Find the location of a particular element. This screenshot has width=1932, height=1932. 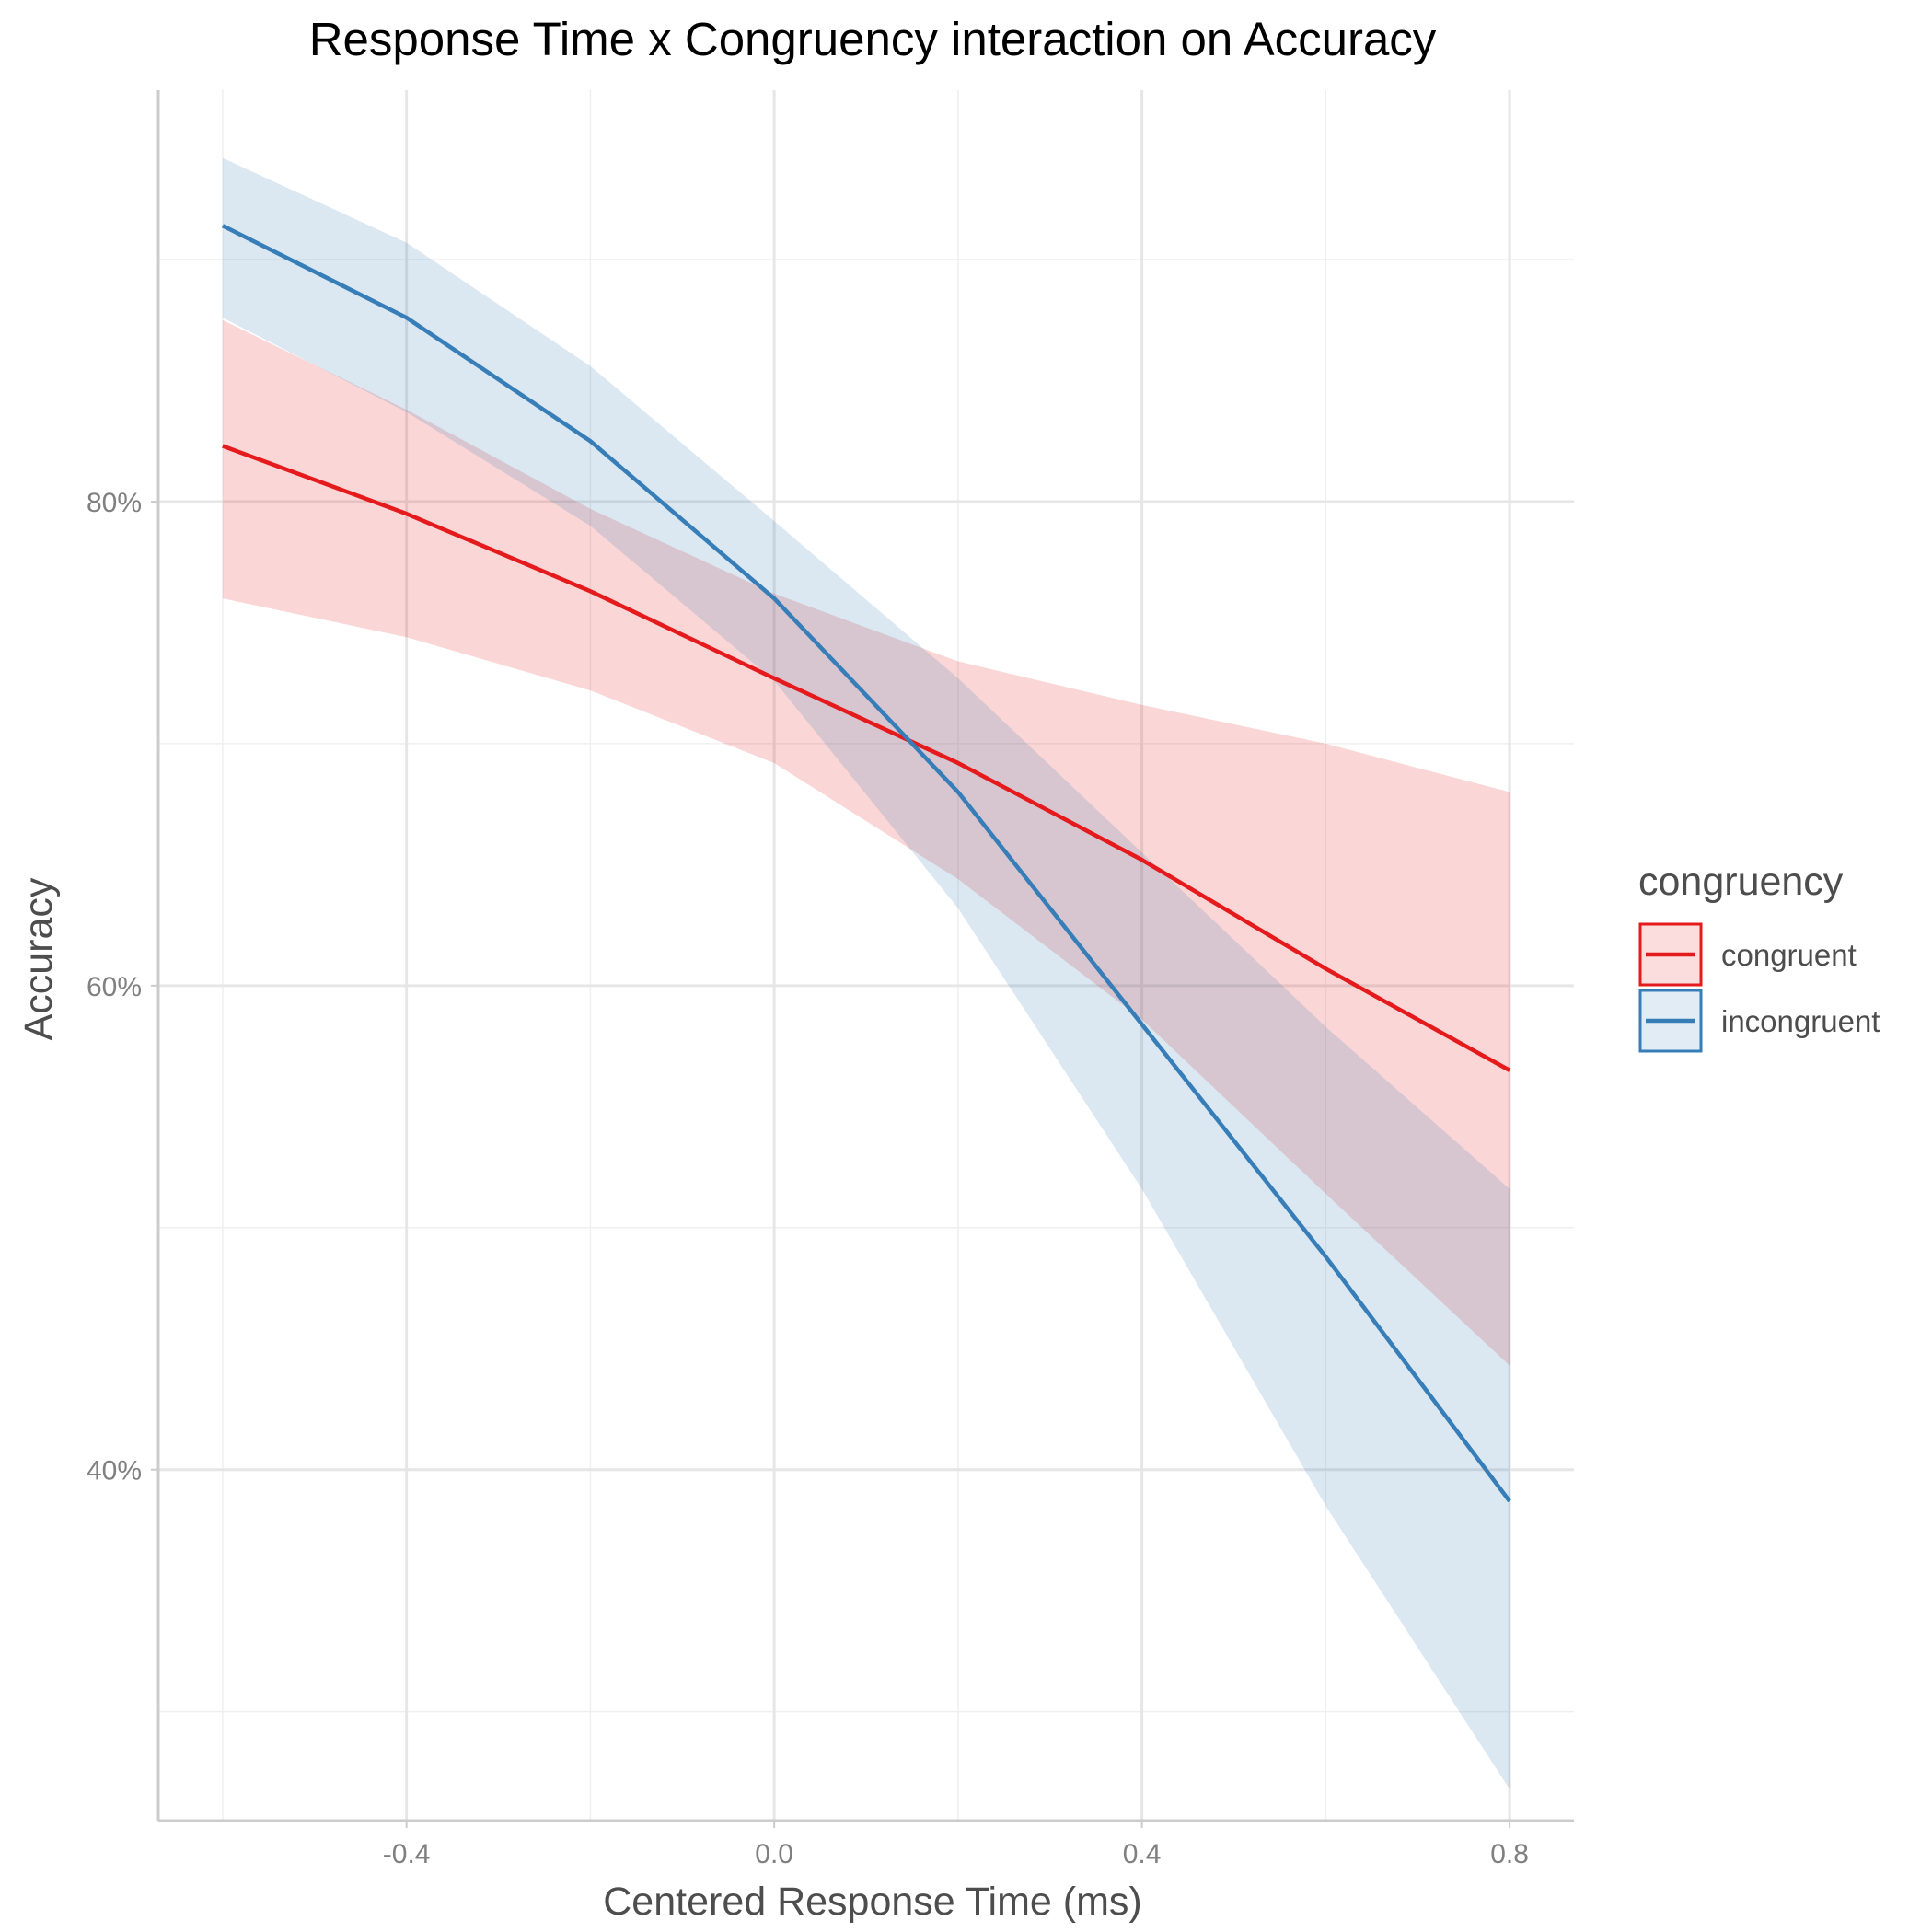

x-tick-label: 0.4 is located at coordinates (1142, 1854).